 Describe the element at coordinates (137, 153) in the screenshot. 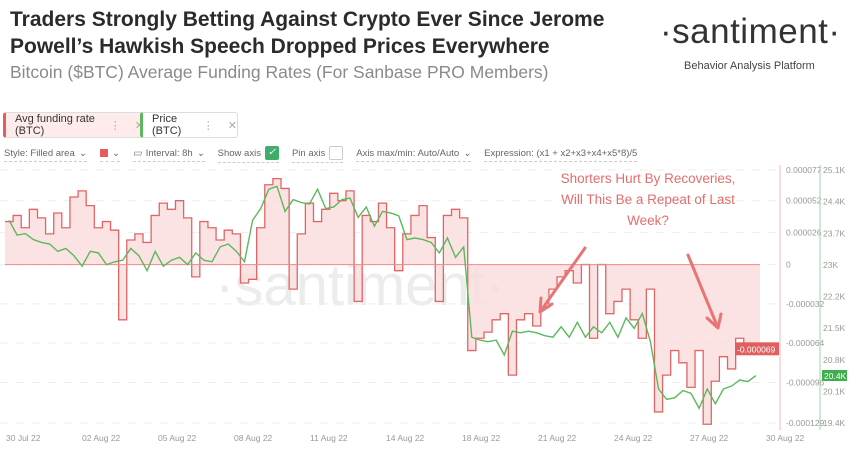

I see `calendar-icon: ▭` at that location.